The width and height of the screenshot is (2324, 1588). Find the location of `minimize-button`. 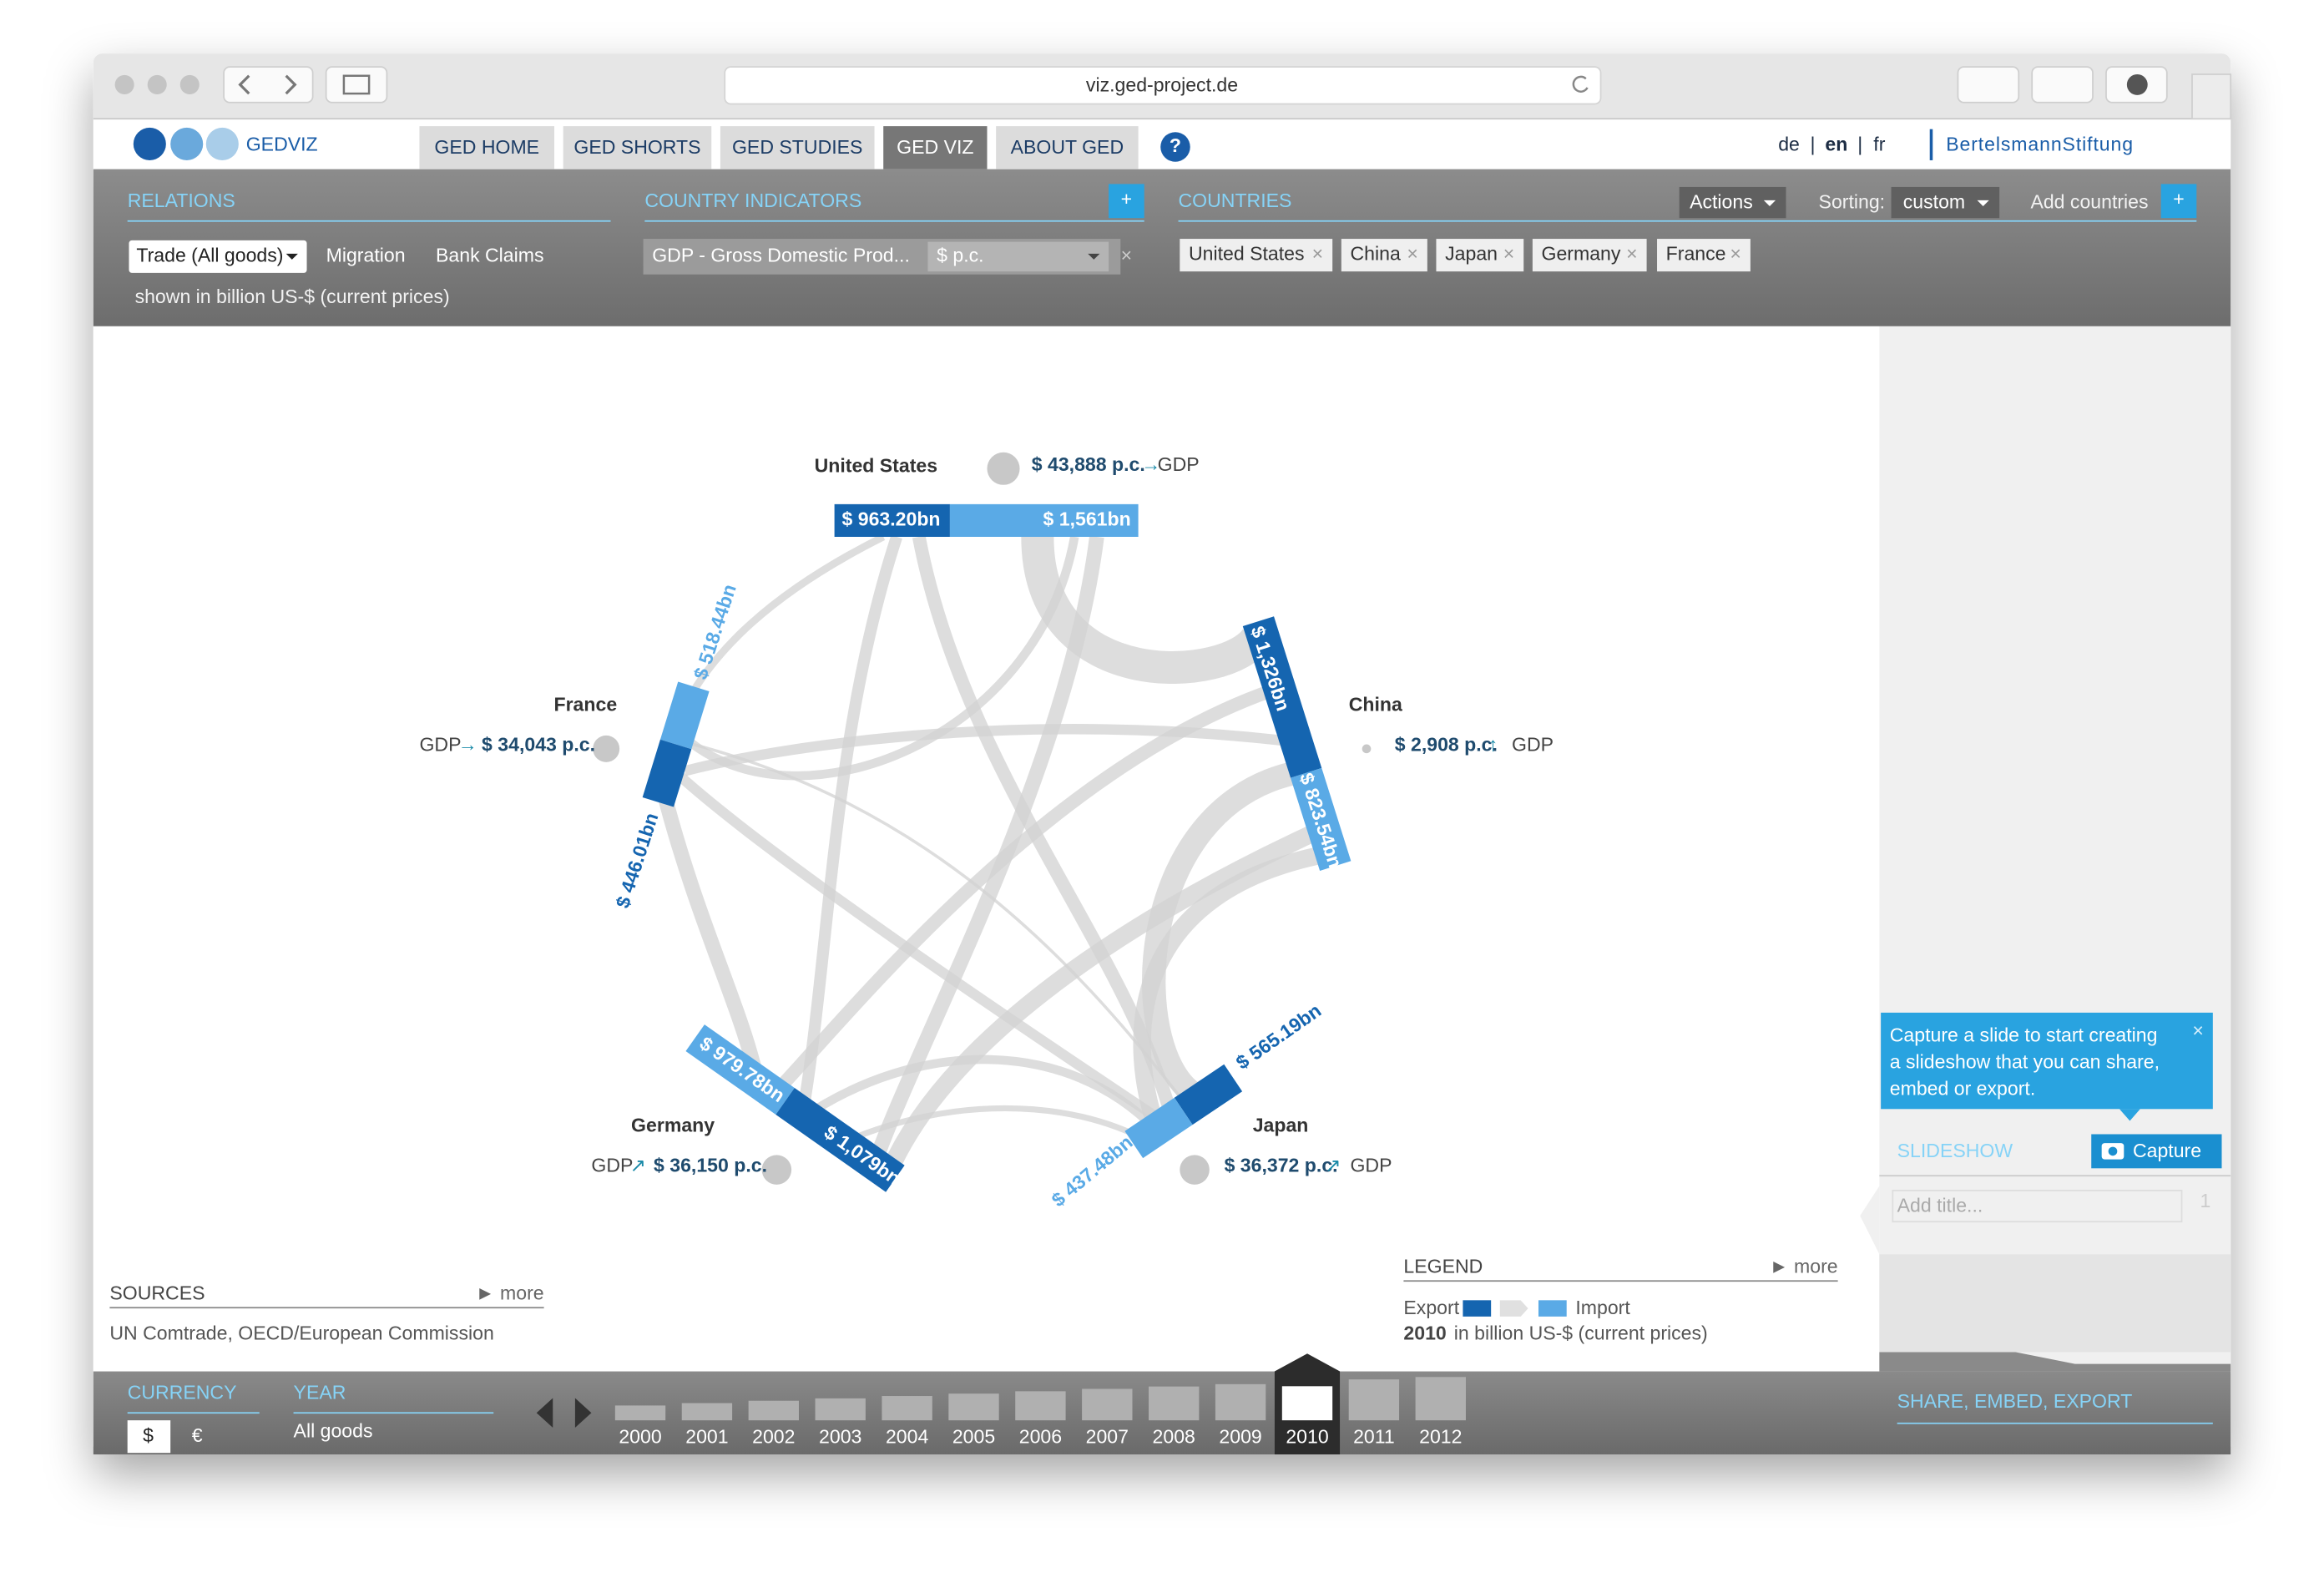

minimize-button is located at coordinates (157, 84).